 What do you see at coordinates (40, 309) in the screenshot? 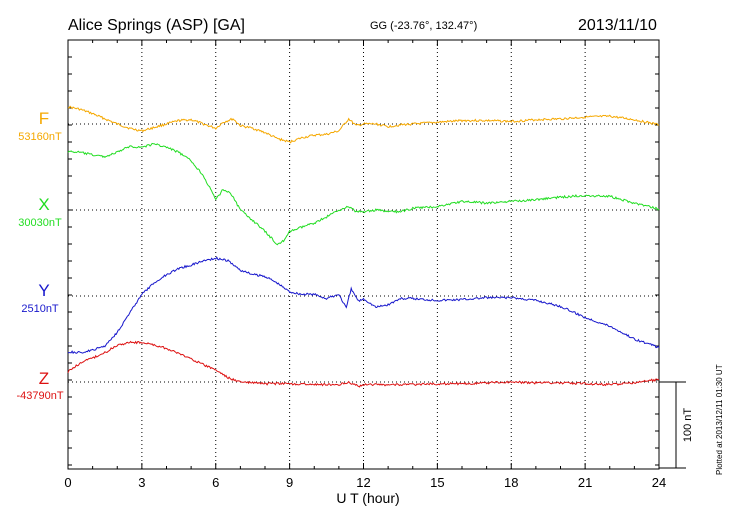
I see `series-baseline-y: 2510nT` at bounding box center [40, 309].